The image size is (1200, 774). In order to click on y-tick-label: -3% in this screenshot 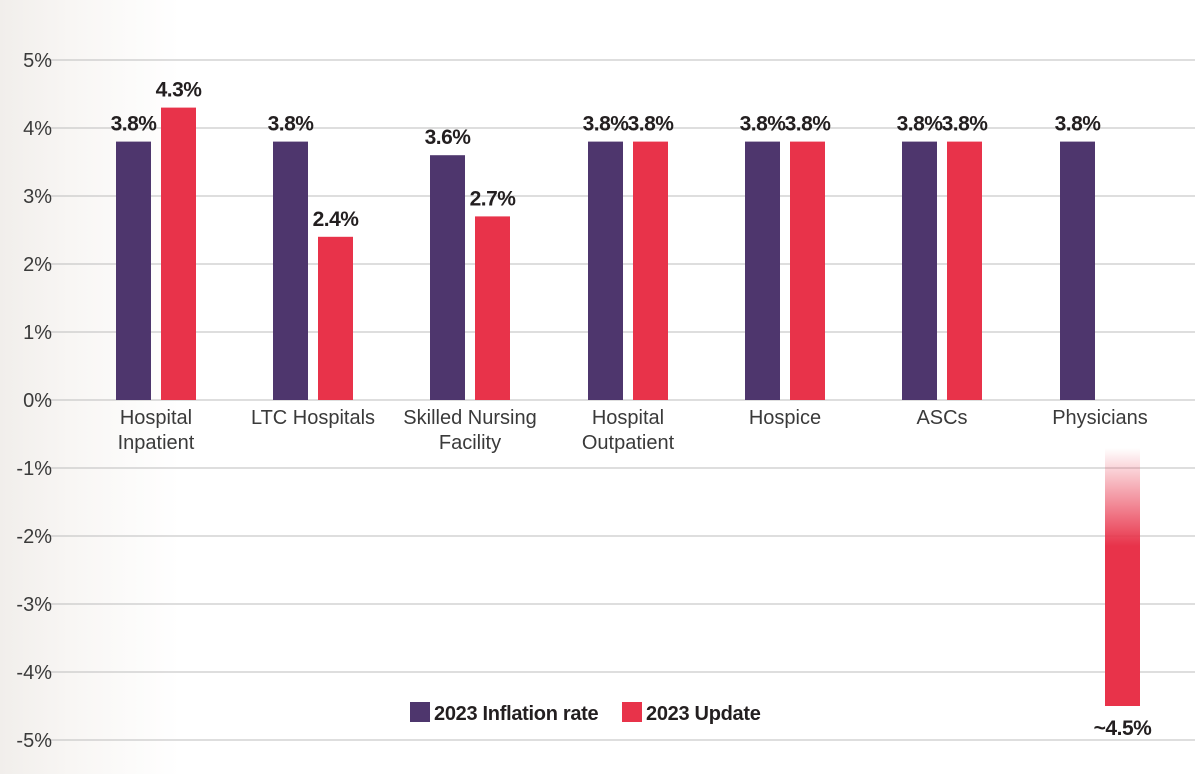, I will do `click(34, 605)`.